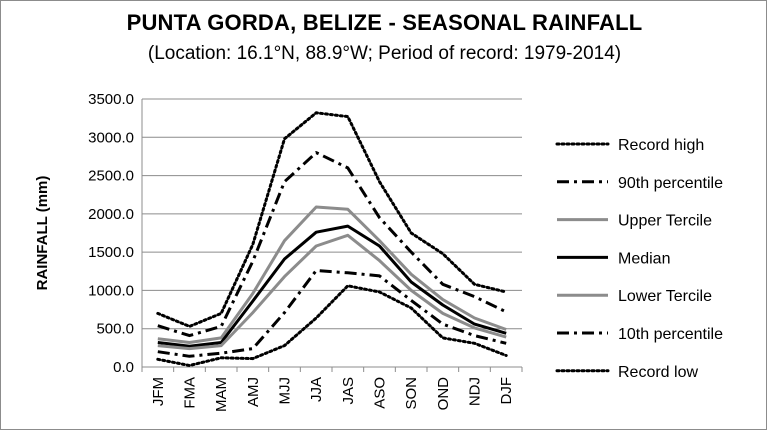  I want to click on x-tick-label: JFM, so click(158, 391).